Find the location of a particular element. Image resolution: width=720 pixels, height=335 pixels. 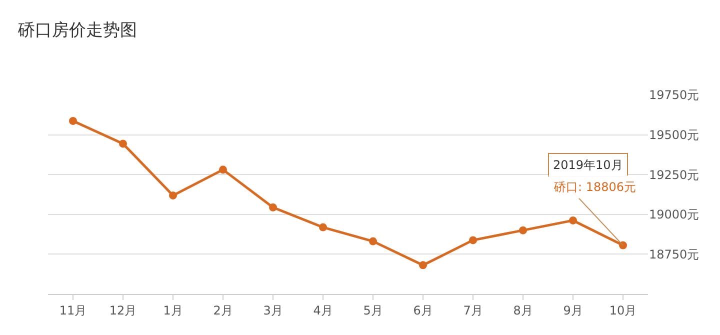

x-tick-label: 8月 is located at coordinates (523, 310).